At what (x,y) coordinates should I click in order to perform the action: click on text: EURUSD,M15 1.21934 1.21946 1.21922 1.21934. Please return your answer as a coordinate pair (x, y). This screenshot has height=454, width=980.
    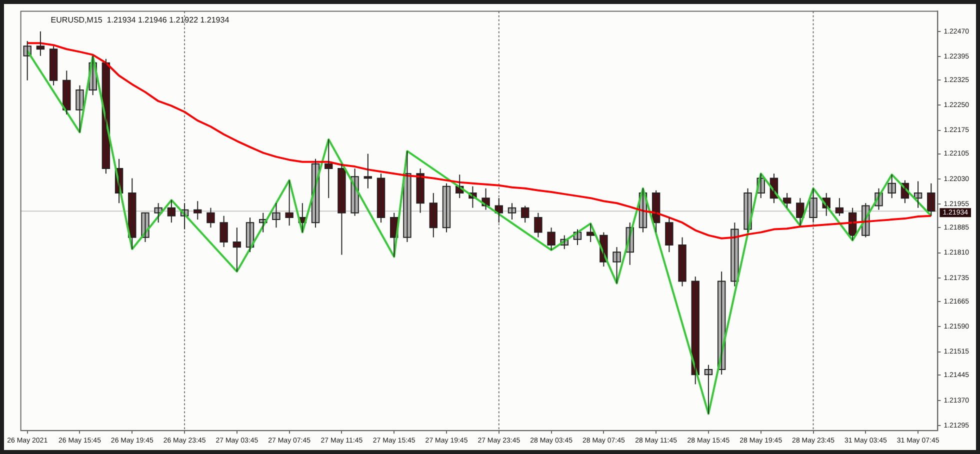
    Looking at the image, I should click on (140, 19).